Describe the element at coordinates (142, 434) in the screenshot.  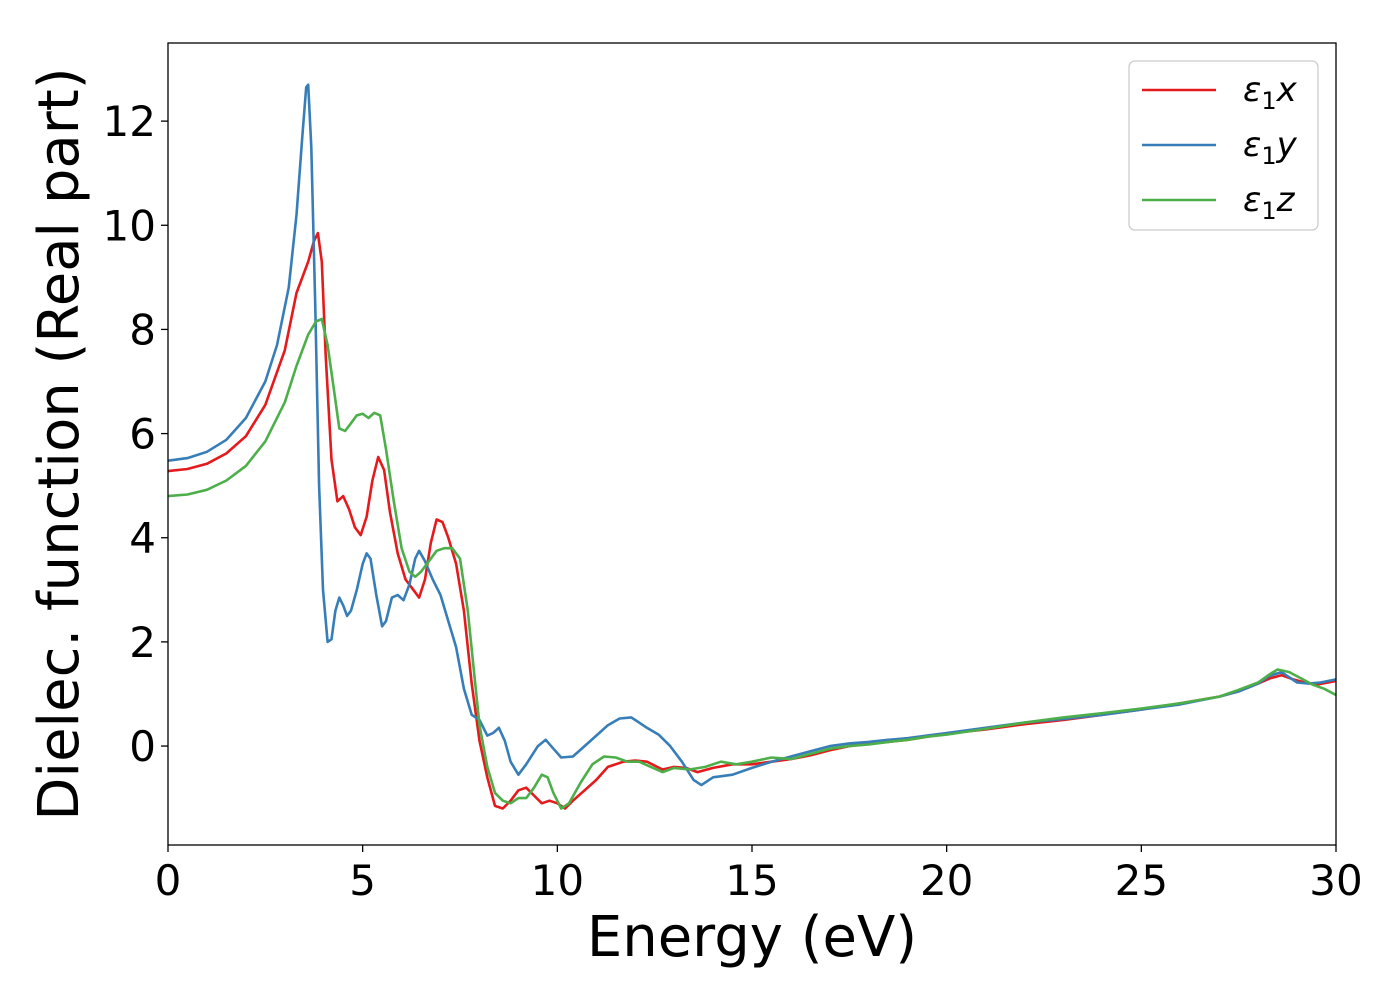
I see `y-tick-label: 6` at that location.